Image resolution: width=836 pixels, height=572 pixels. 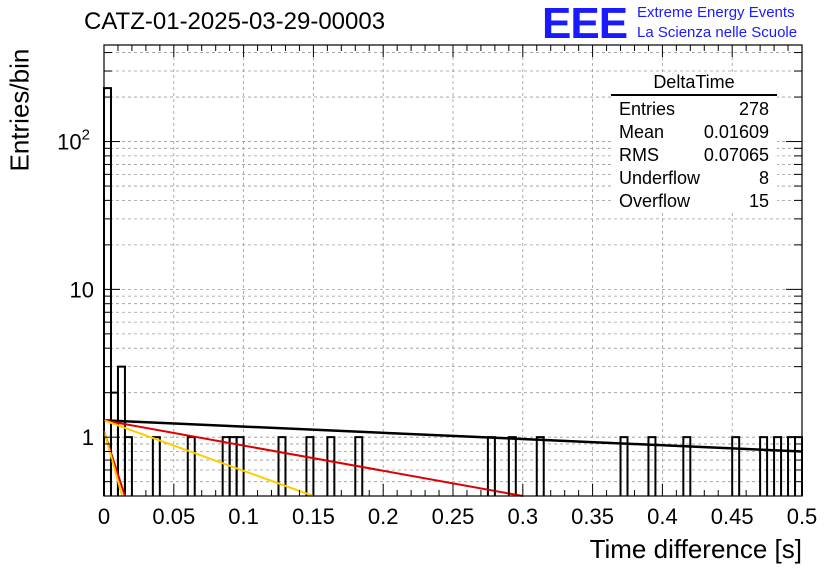 What do you see at coordinates (716, 12) in the screenshot?
I see `logo-subtitle-line1: Extreme Energy Events` at bounding box center [716, 12].